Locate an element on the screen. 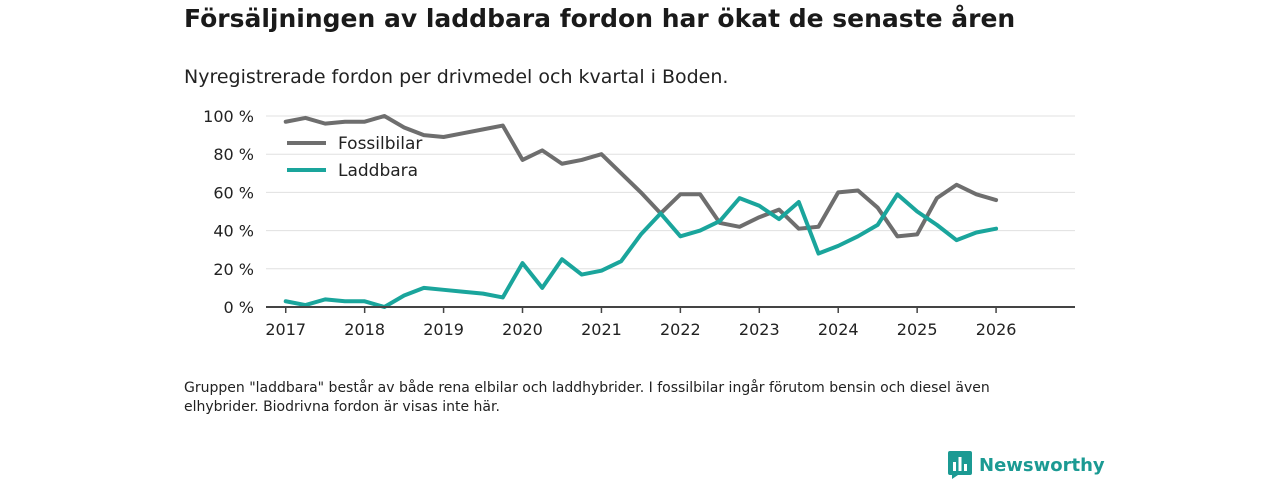  y-tick-label-80: 80 % is located at coordinates (233, 154).